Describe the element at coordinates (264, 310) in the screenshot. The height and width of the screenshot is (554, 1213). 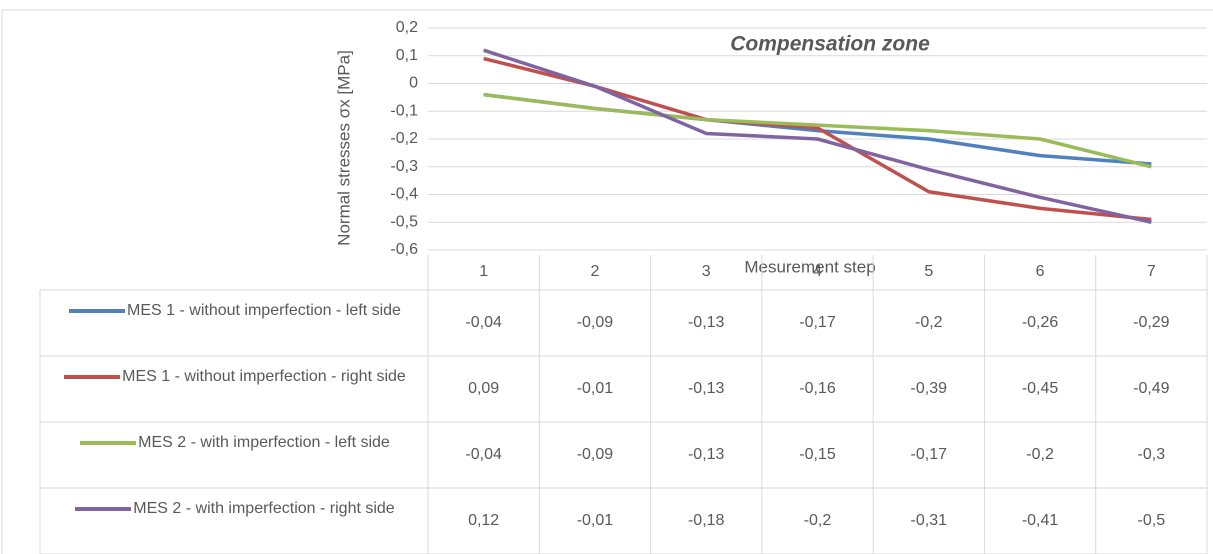
I see `legend-text: MES 1 - without imperfection - left side` at that location.